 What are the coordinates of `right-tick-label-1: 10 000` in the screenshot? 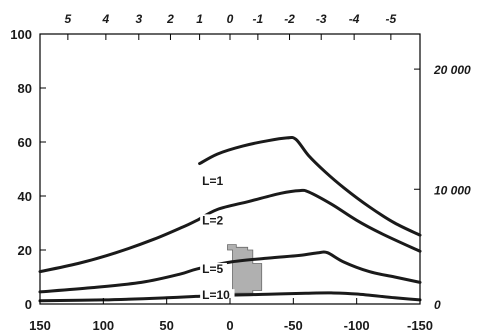 It's located at (452, 190).